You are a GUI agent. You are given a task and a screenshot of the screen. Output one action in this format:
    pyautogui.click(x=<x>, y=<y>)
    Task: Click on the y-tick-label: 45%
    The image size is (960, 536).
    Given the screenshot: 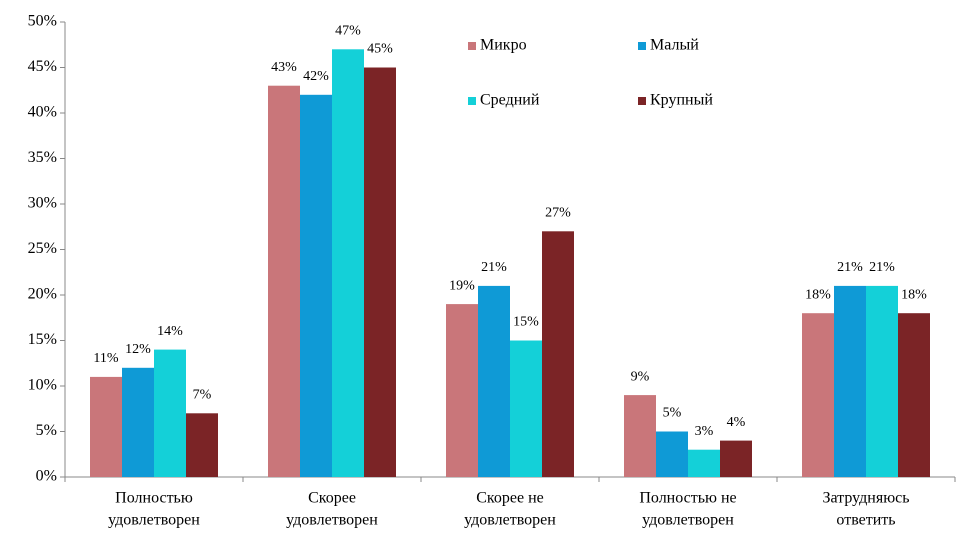 What is the action you would take?
    pyautogui.click(x=42, y=66)
    